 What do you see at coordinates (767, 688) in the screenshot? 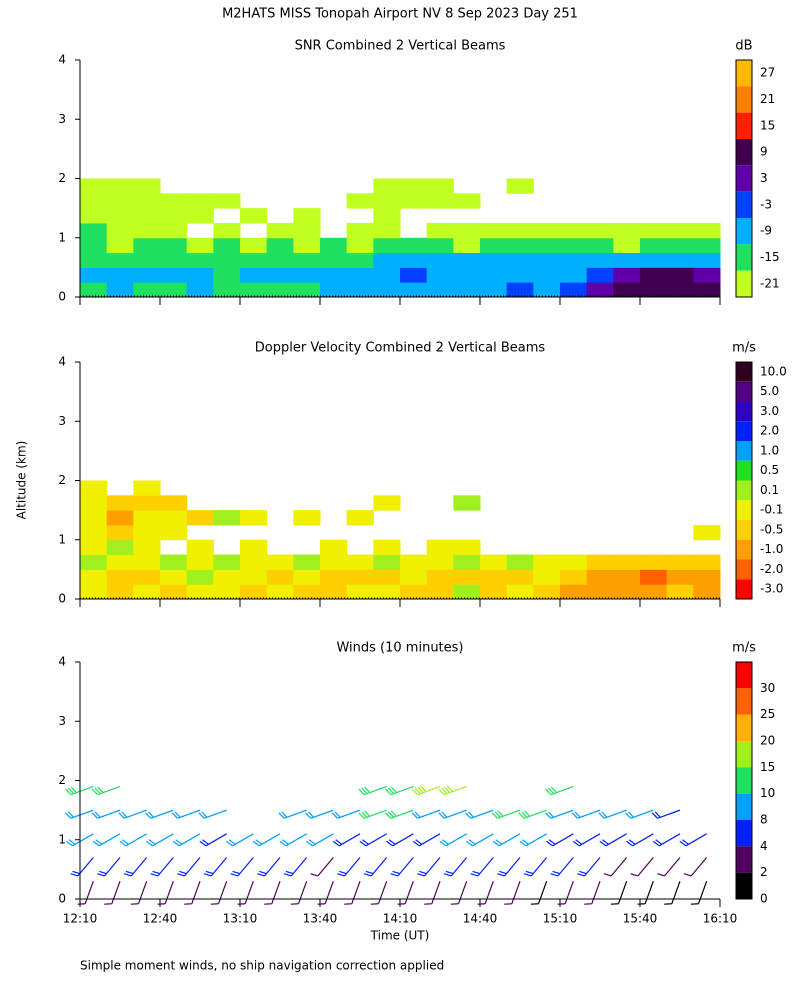
I see `colorbar-label: 30` at bounding box center [767, 688].